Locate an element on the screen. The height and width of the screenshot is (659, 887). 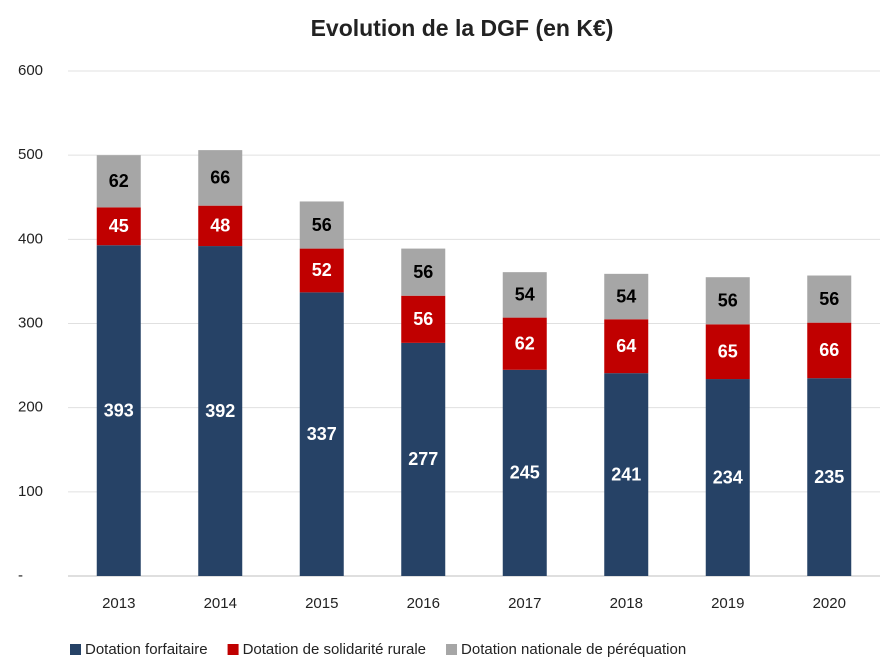
x-tick-label: 2014 is located at coordinates (220, 603).